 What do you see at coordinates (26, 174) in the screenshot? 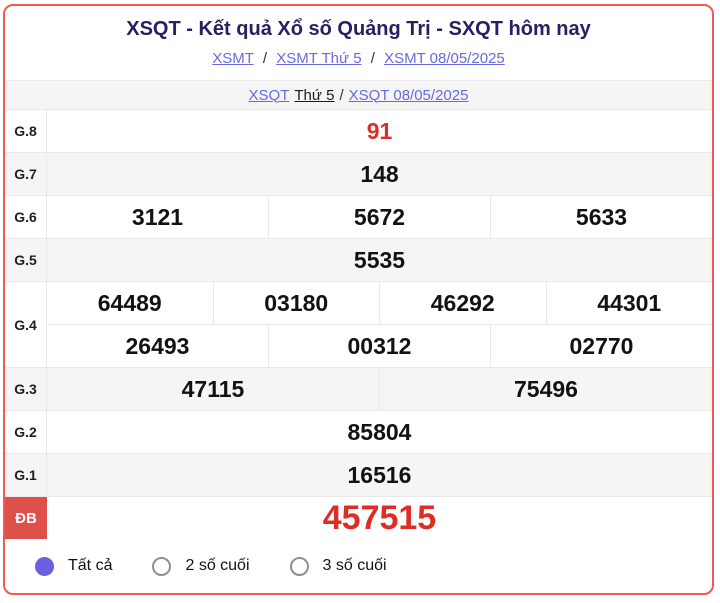
I see `prize-label-g7: G.7` at bounding box center [26, 174].